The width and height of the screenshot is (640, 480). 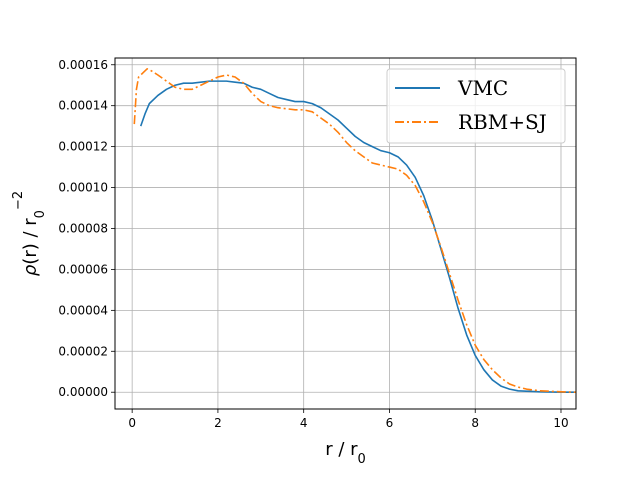 I want to click on x-tick-label: 2, so click(x=218, y=423).